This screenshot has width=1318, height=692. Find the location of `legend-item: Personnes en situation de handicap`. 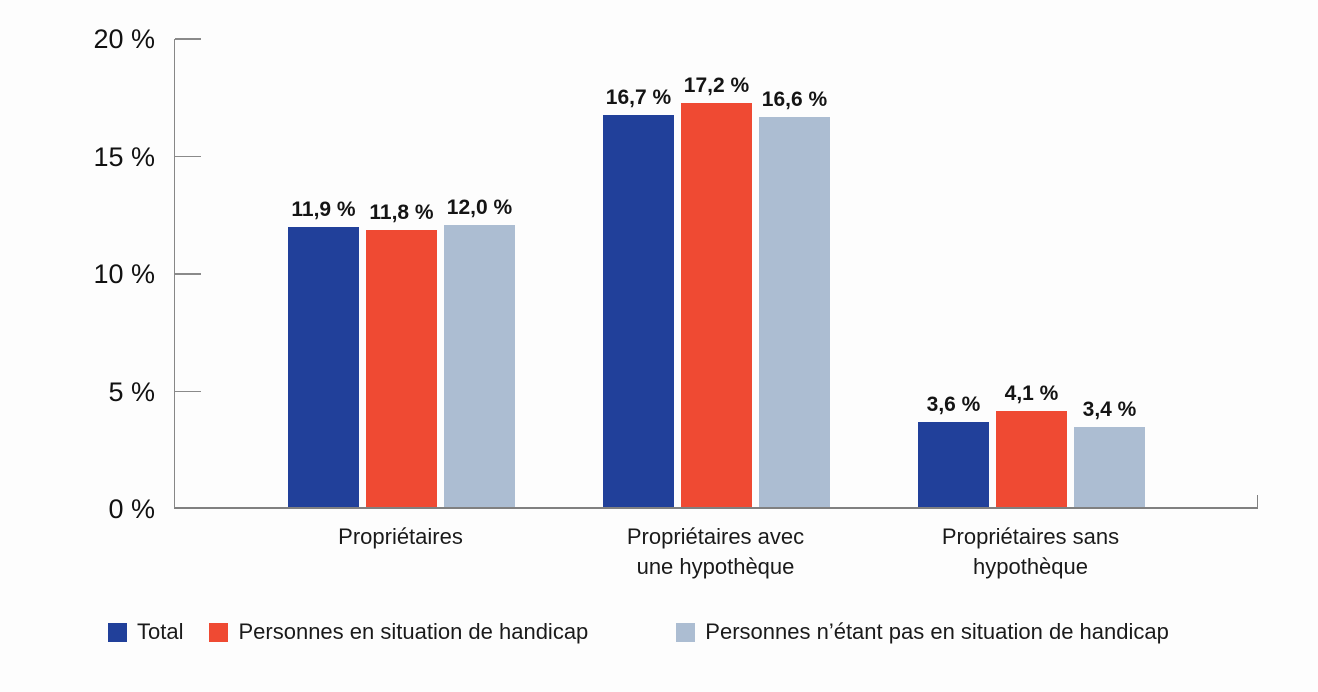

legend-item: Personnes en situation de handicap is located at coordinates (398, 632).